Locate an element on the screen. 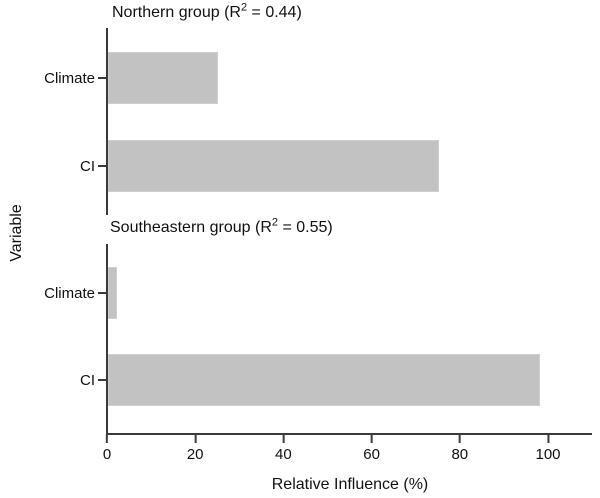 This screenshot has height=498, width=600. x-axis-label: Relative Influence (%) is located at coordinates (350, 484).